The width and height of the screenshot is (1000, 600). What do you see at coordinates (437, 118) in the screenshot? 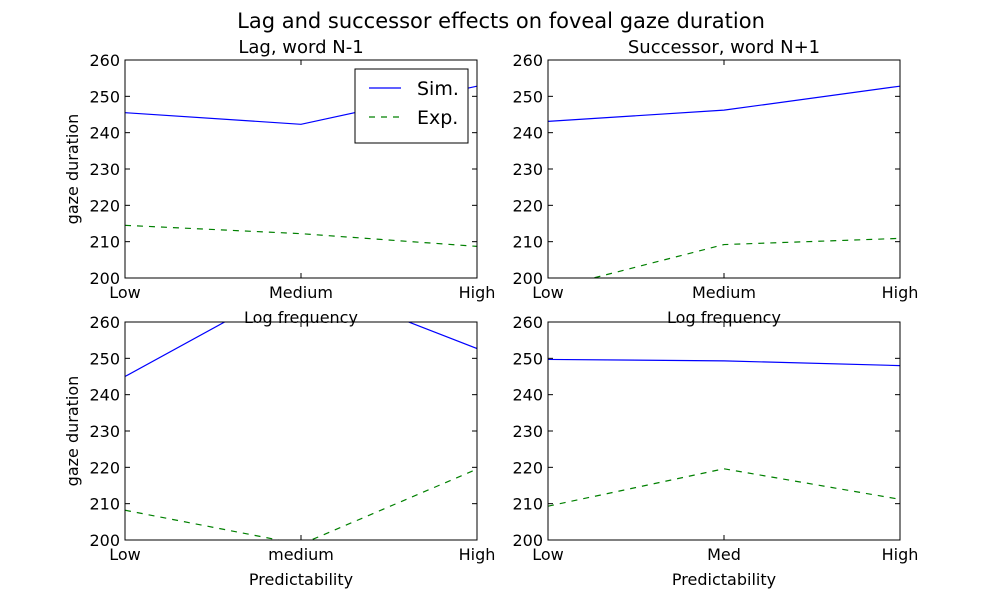
I see `legend-label: Exp.` at bounding box center [437, 118].